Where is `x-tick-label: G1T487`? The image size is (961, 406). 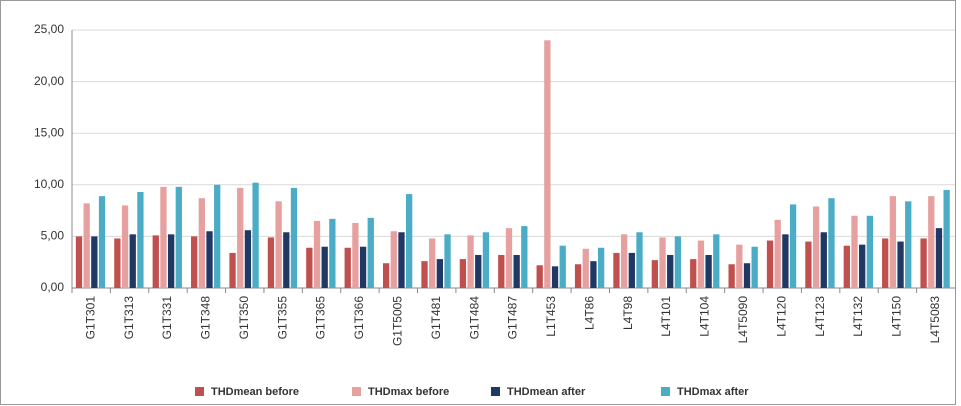 x-tick-label: G1T487 is located at coordinates (513, 318).